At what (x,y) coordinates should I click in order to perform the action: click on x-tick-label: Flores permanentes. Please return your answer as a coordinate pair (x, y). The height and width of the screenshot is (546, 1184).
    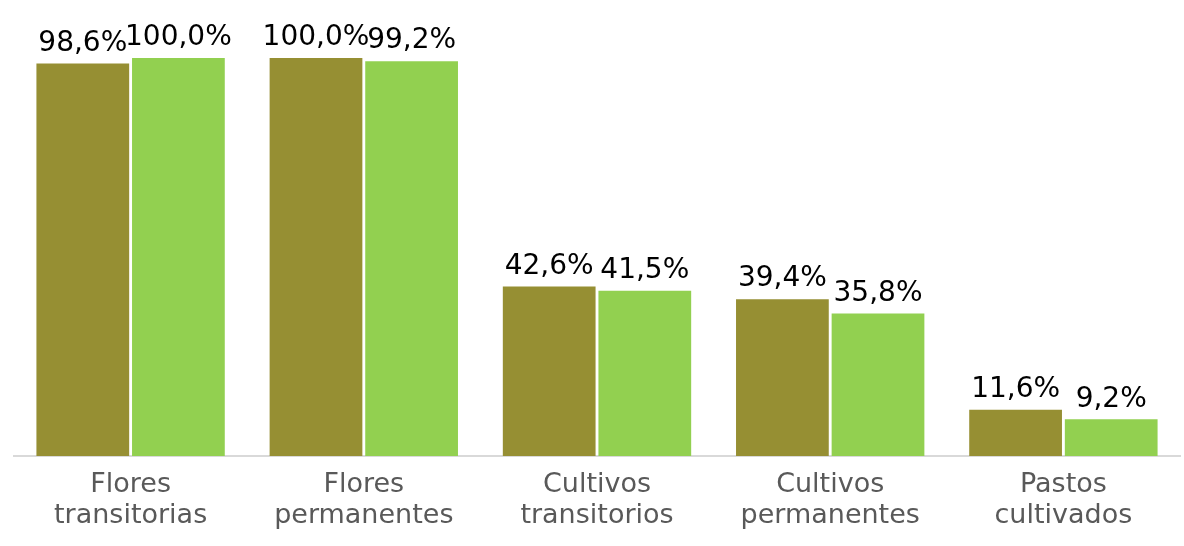
    Looking at the image, I should click on (364, 498).